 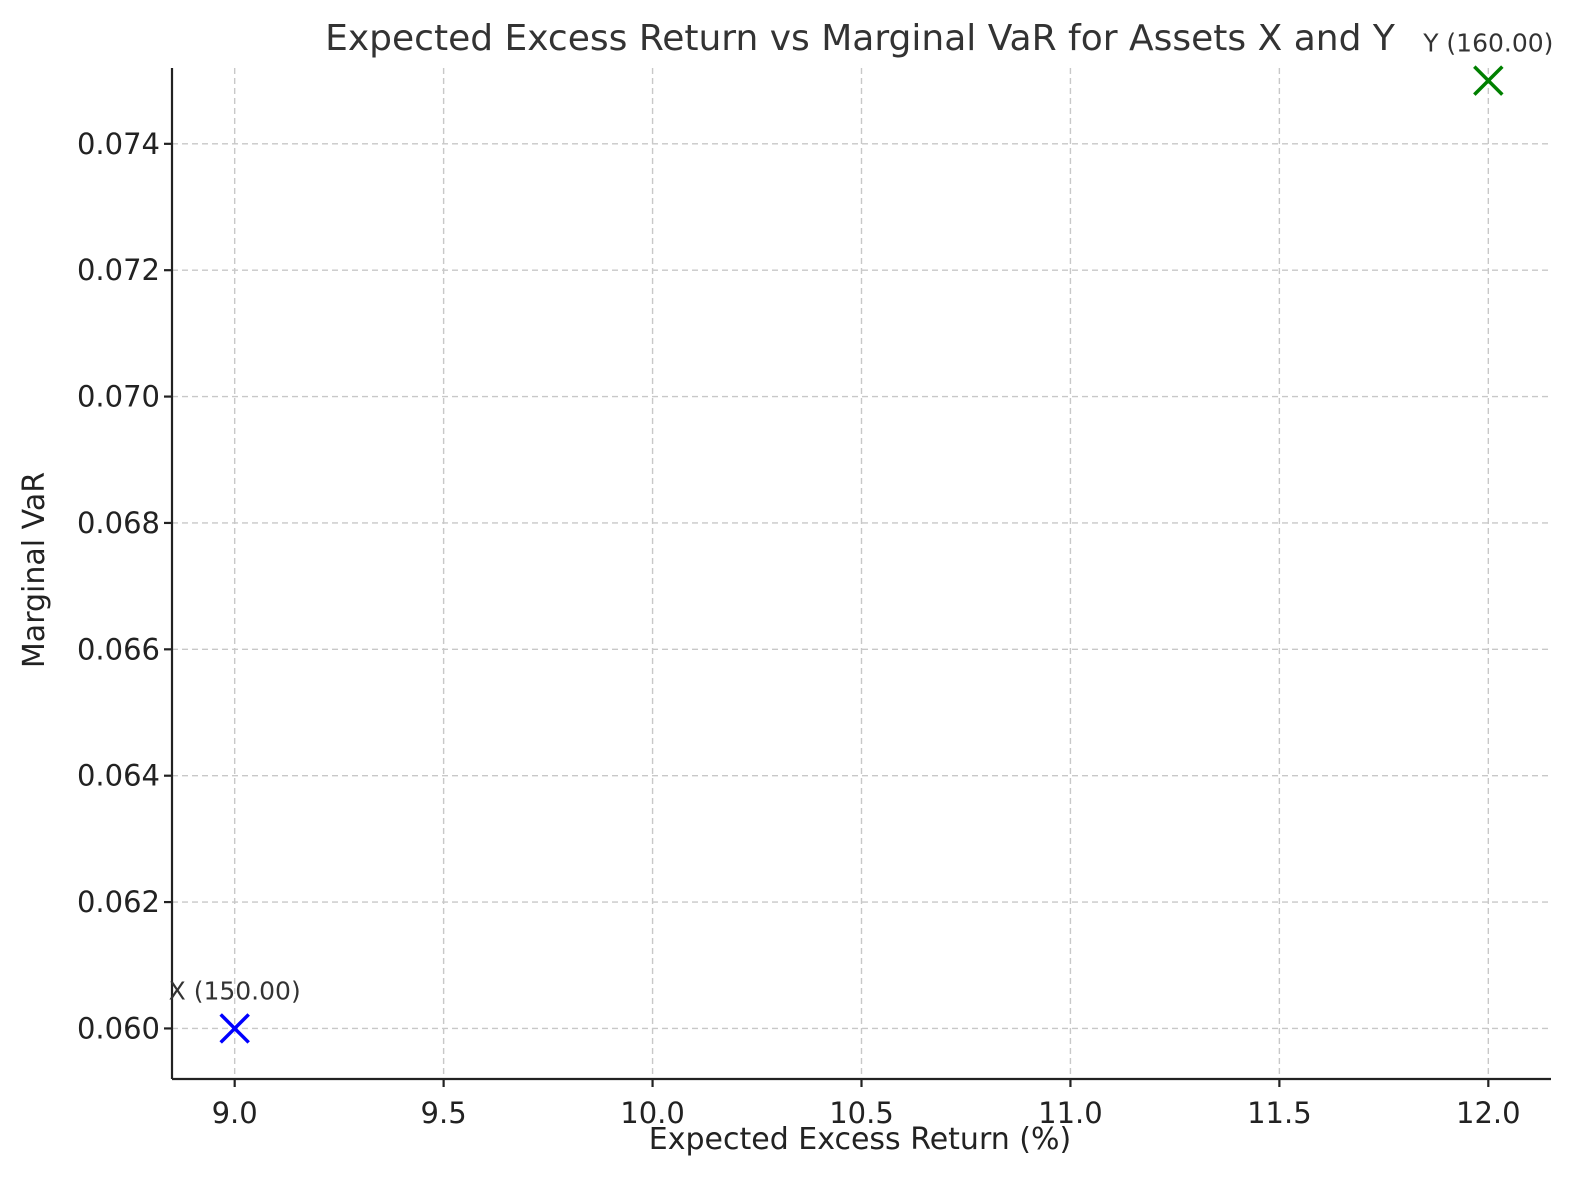 I want to click on point-label: X (150.00), so click(x=235, y=990).